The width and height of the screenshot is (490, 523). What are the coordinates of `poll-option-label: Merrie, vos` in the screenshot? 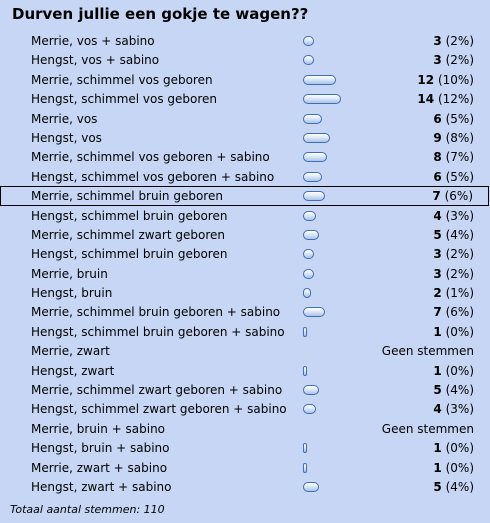 It's located at (64, 118).